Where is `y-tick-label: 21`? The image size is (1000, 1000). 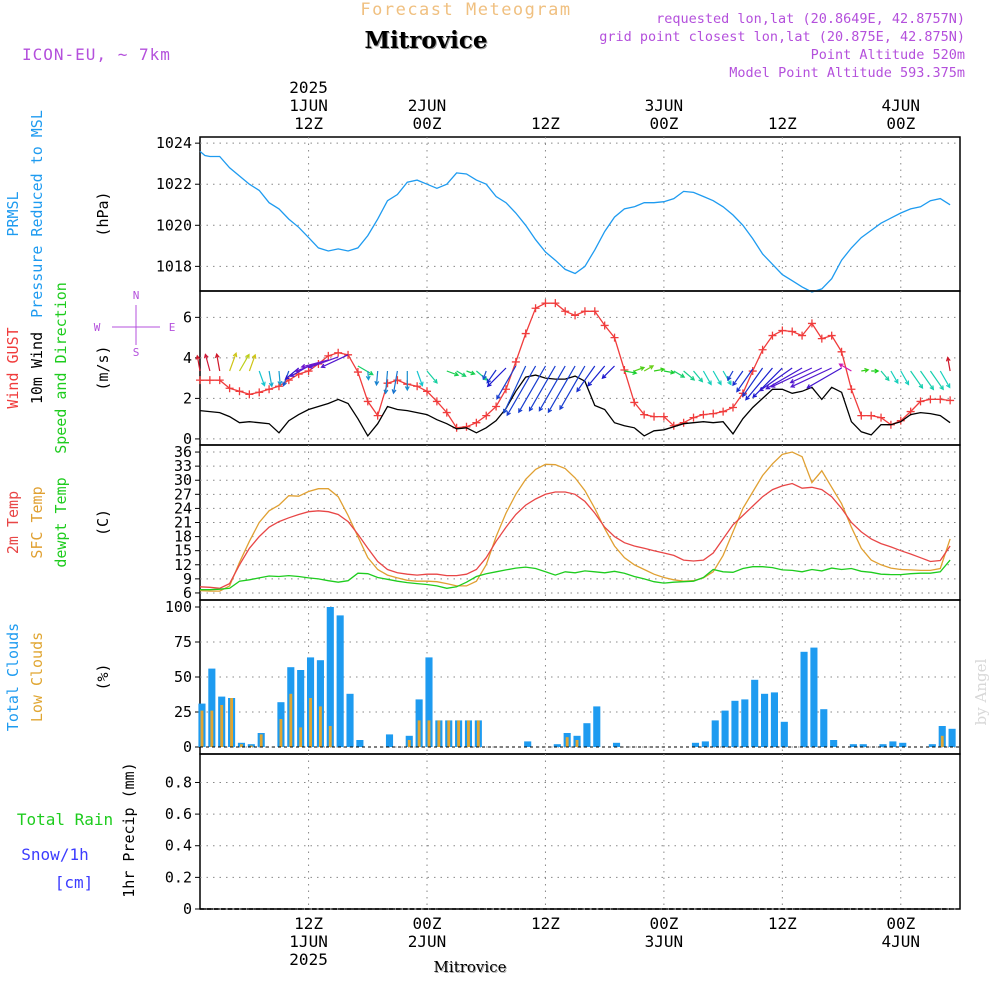
y-tick-label: 21 is located at coordinates (183, 523).